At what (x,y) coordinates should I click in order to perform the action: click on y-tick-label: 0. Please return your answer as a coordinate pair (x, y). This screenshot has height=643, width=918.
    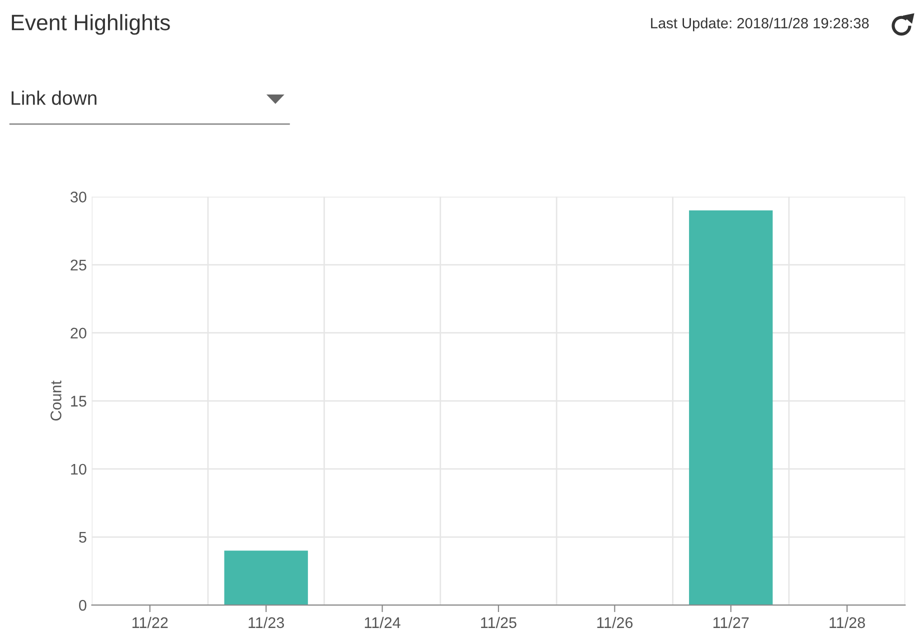
    Looking at the image, I should click on (82, 605).